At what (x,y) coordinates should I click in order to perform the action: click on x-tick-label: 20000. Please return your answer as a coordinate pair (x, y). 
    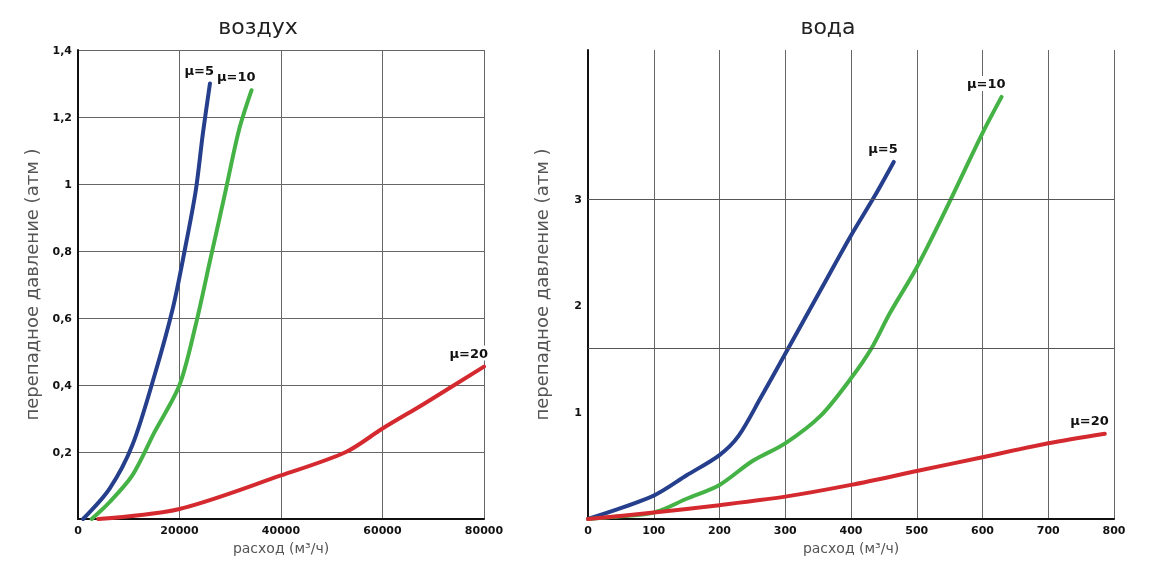
    Looking at the image, I should click on (179, 530).